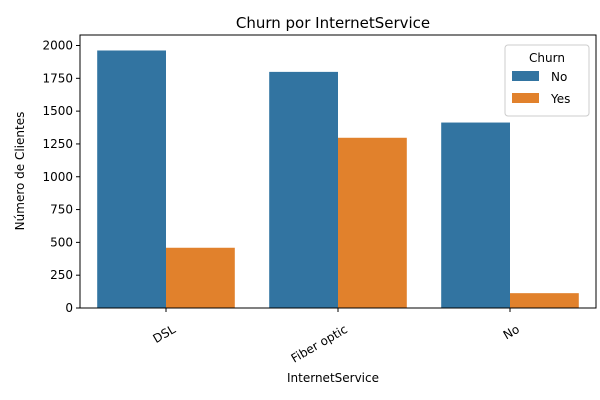 The height and width of the screenshot is (400, 600). I want to click on legend-label-no: No, so click(559, 77).